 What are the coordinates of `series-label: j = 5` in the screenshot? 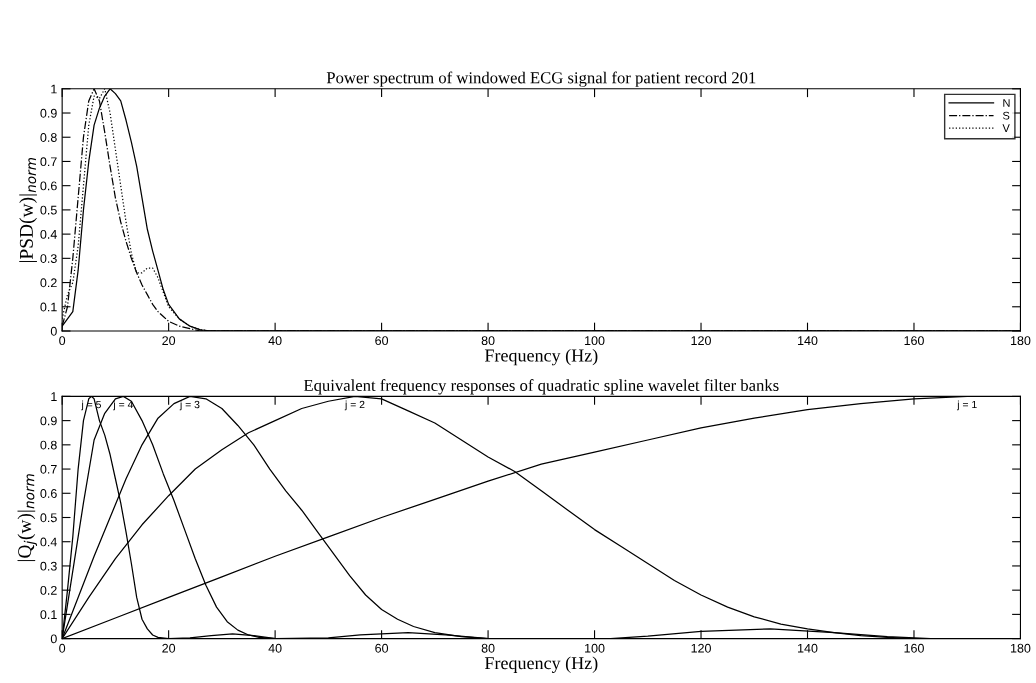 It's located at (91, 405).